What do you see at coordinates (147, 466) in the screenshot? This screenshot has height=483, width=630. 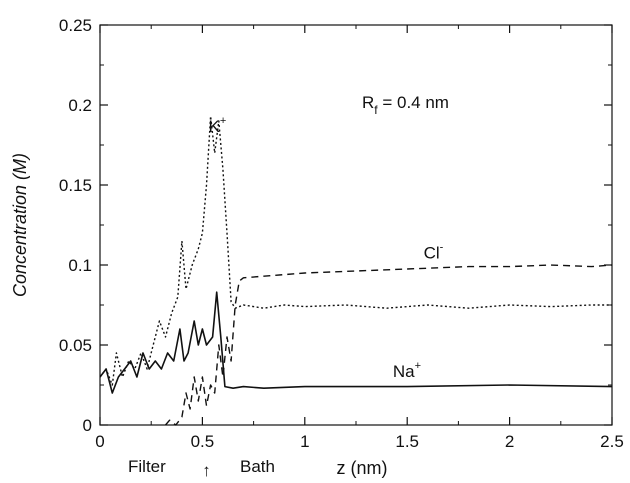 I see `filter-label: Filter` at bounding box center [147, 466].